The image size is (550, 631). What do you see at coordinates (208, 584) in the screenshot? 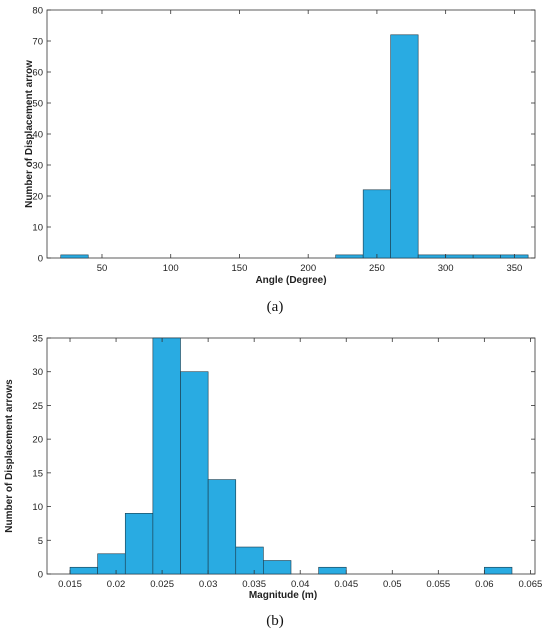
I see `x-tick-label-b-3: 0.03` at bounding box center [208, 584].